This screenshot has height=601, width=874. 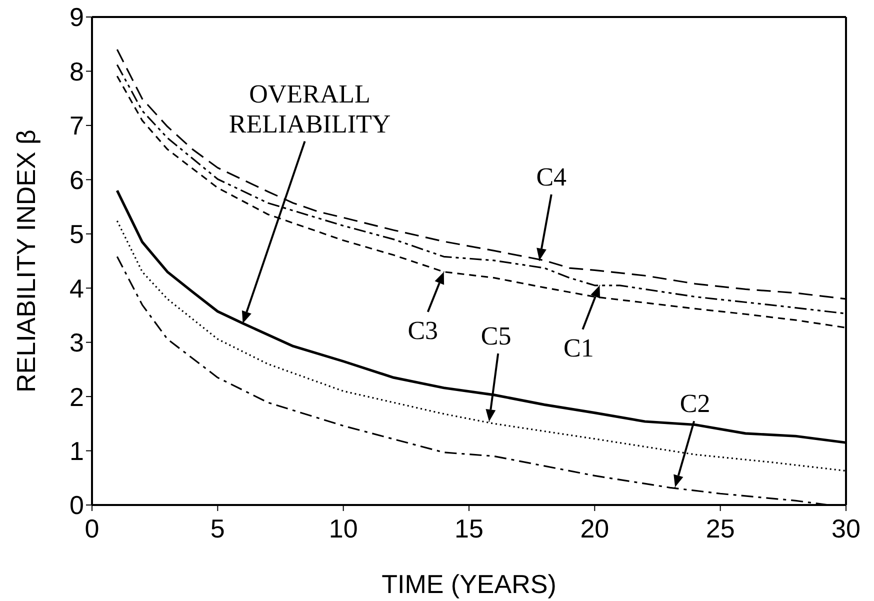 What do you see at coordinates (343, 528) in the screenshot?
I see `x-tick-label: 10` at bounding box center [343, 528].